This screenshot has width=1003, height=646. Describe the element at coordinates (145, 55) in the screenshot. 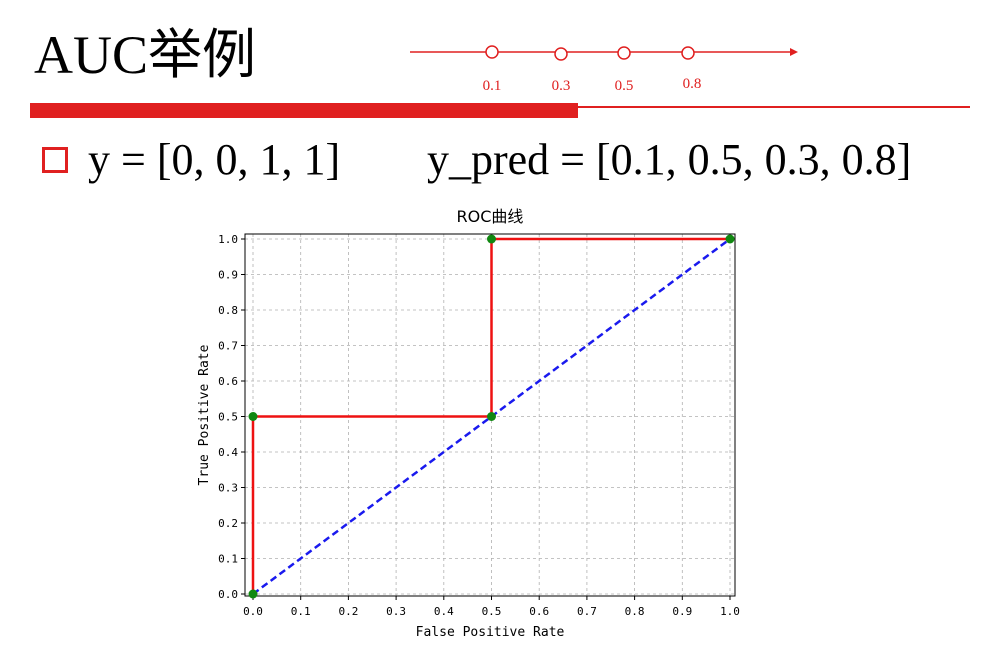

I see `slide-title: AUC举例` at that location.